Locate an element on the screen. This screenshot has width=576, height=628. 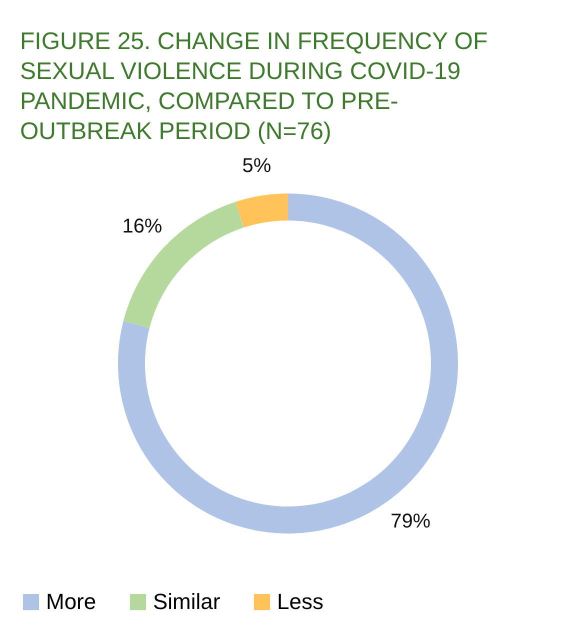
legend-label: More is located at coordinates (71, 601).